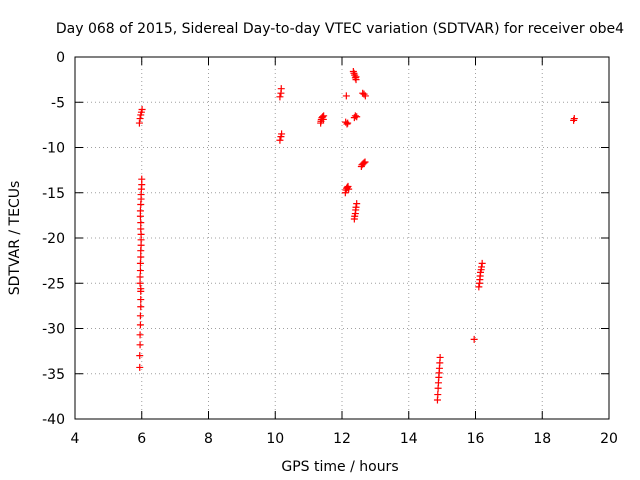 Image resolution: width=640 pixels, height=480 pixels. Describe the element at coordinates (53, 284) in the screenshot. I see `y-tick-label: -25` at that location.